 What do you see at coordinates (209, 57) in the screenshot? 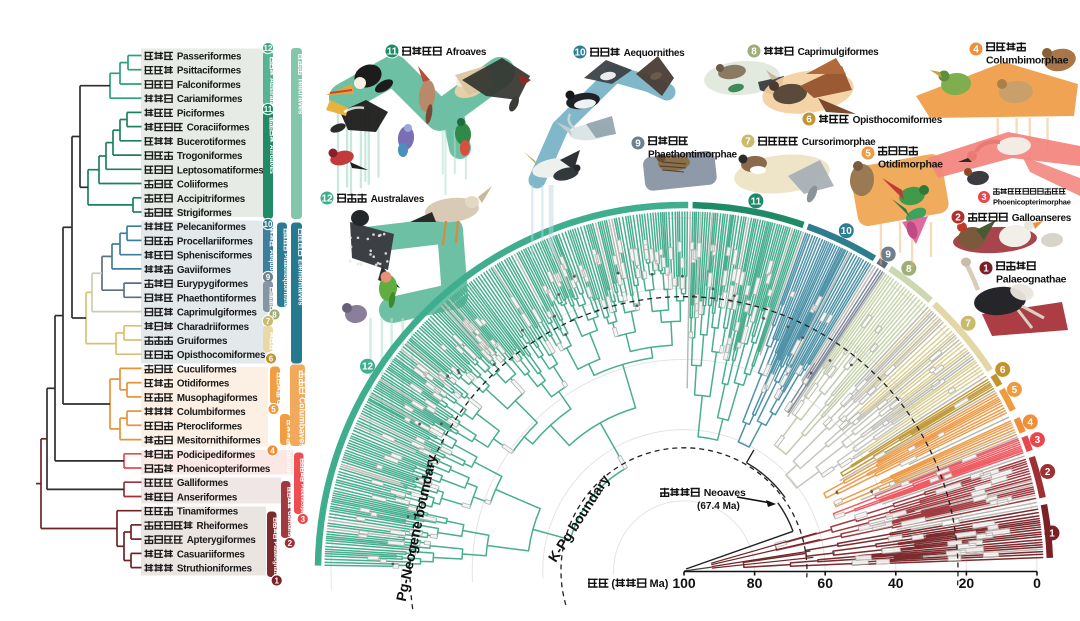
I see `svg-text: Passeriformes` at bounding box center [209, 57].